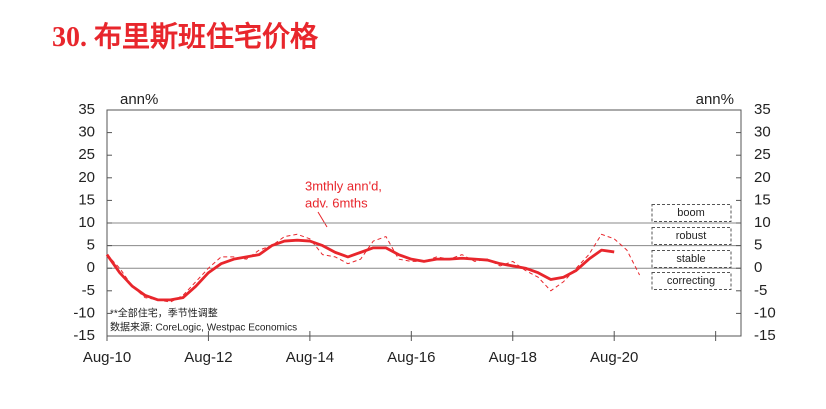  Describe the element at coordinates (86, 222) in the screenshot. I see `y-tick-label: 10` at that location.